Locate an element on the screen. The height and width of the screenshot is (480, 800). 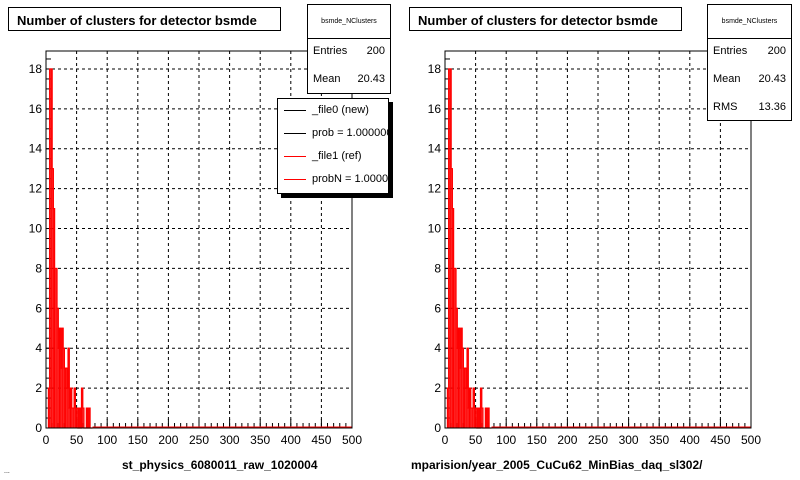
panel-1-stats-box: bsmde_NClusters Entries 200 Mean 20.43 is located at coordinates (349, 49).